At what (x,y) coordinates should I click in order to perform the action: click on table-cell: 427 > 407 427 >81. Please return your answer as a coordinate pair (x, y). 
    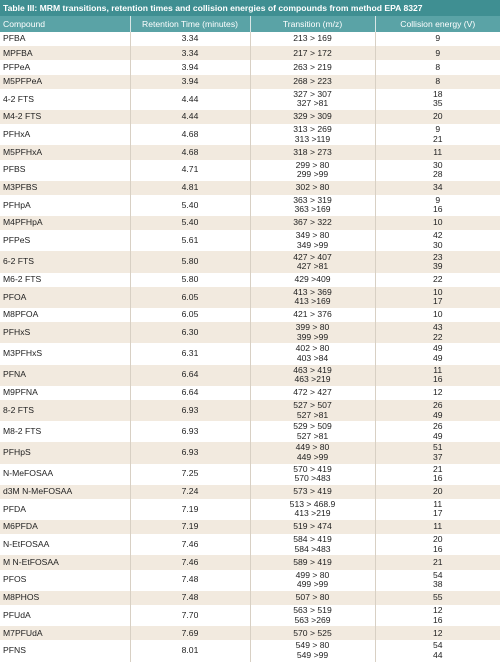
    Looking at the image, I should click on (312, 262).